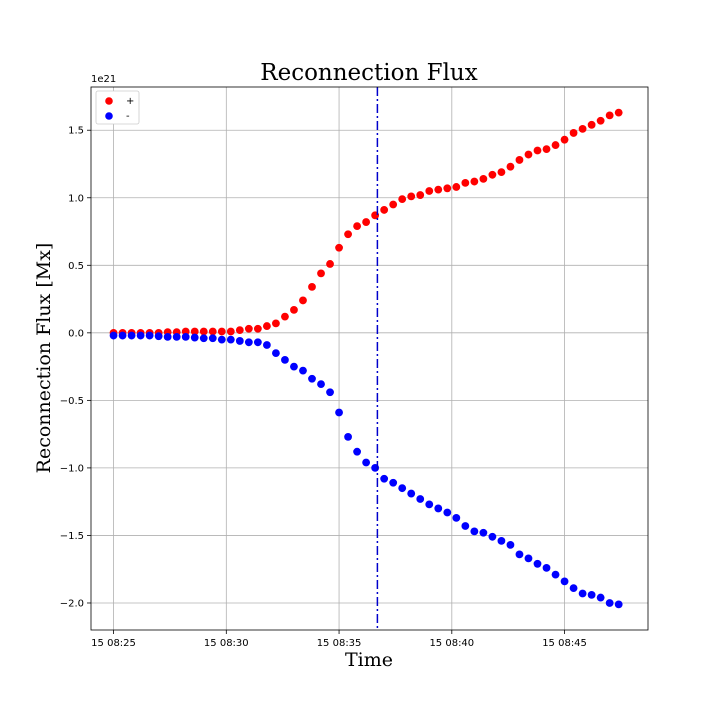 Image resolution: width=720 pixels, height=720 pixels. Describe the element at coordinates (339, 643) in the screenshot. I see `x-tick-label: 15 08:35` at that location.